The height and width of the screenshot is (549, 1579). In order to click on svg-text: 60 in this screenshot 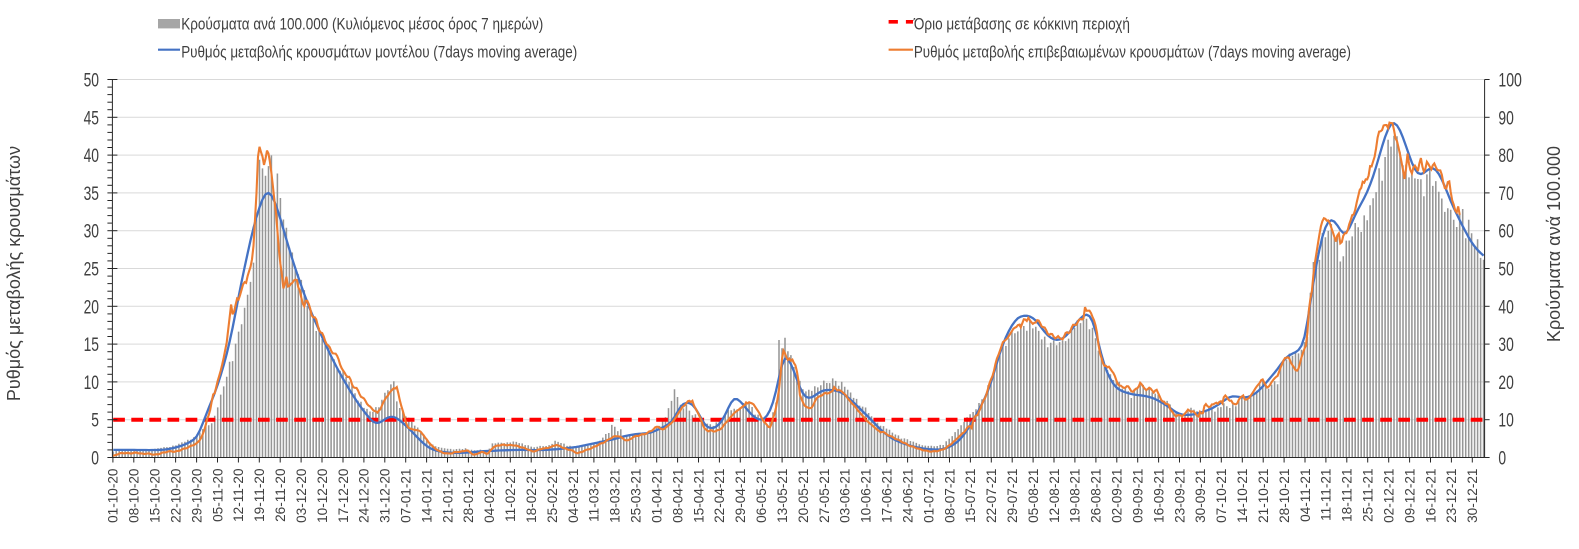, I will do `click(1506, 232)`.